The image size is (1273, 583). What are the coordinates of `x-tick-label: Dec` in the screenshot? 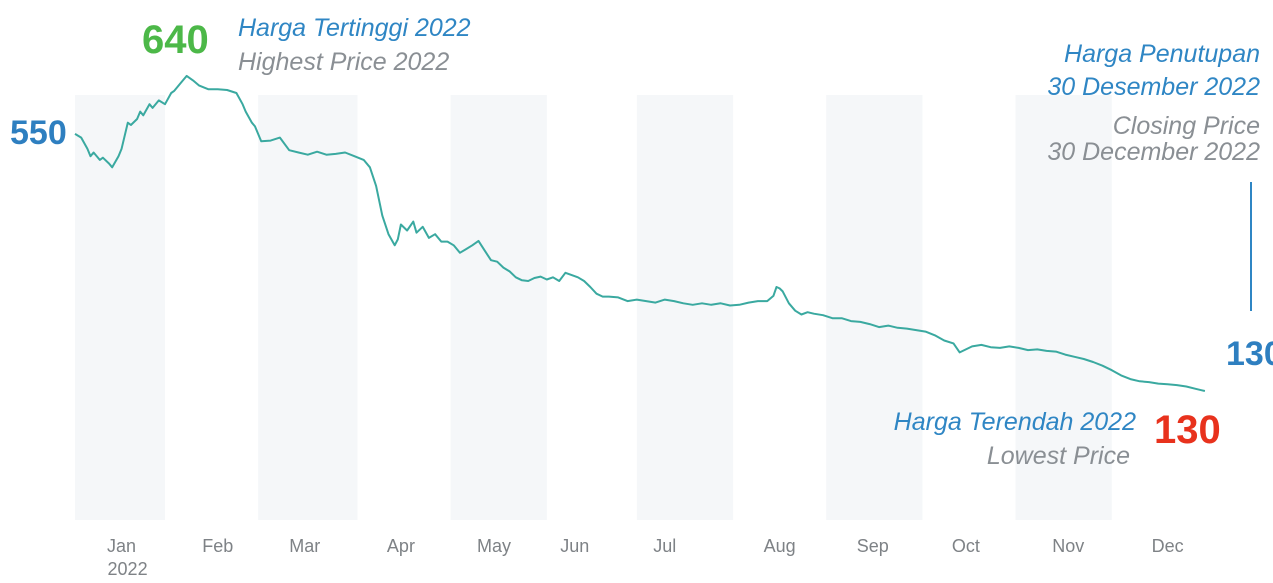 It's located at (1168, 546).